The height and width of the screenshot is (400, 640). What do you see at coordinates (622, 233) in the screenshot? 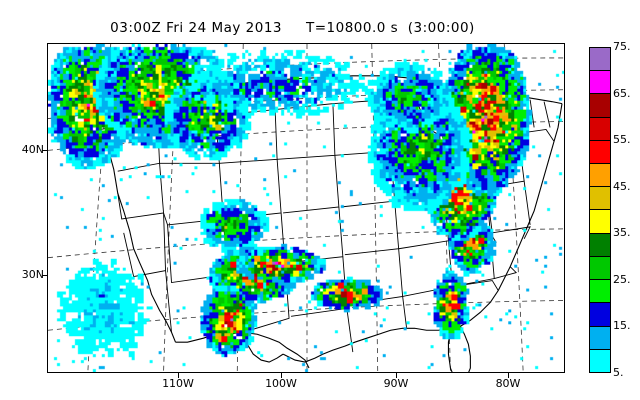
I see `colorbar-label-35: 35.` at bounding box center [622, 233].